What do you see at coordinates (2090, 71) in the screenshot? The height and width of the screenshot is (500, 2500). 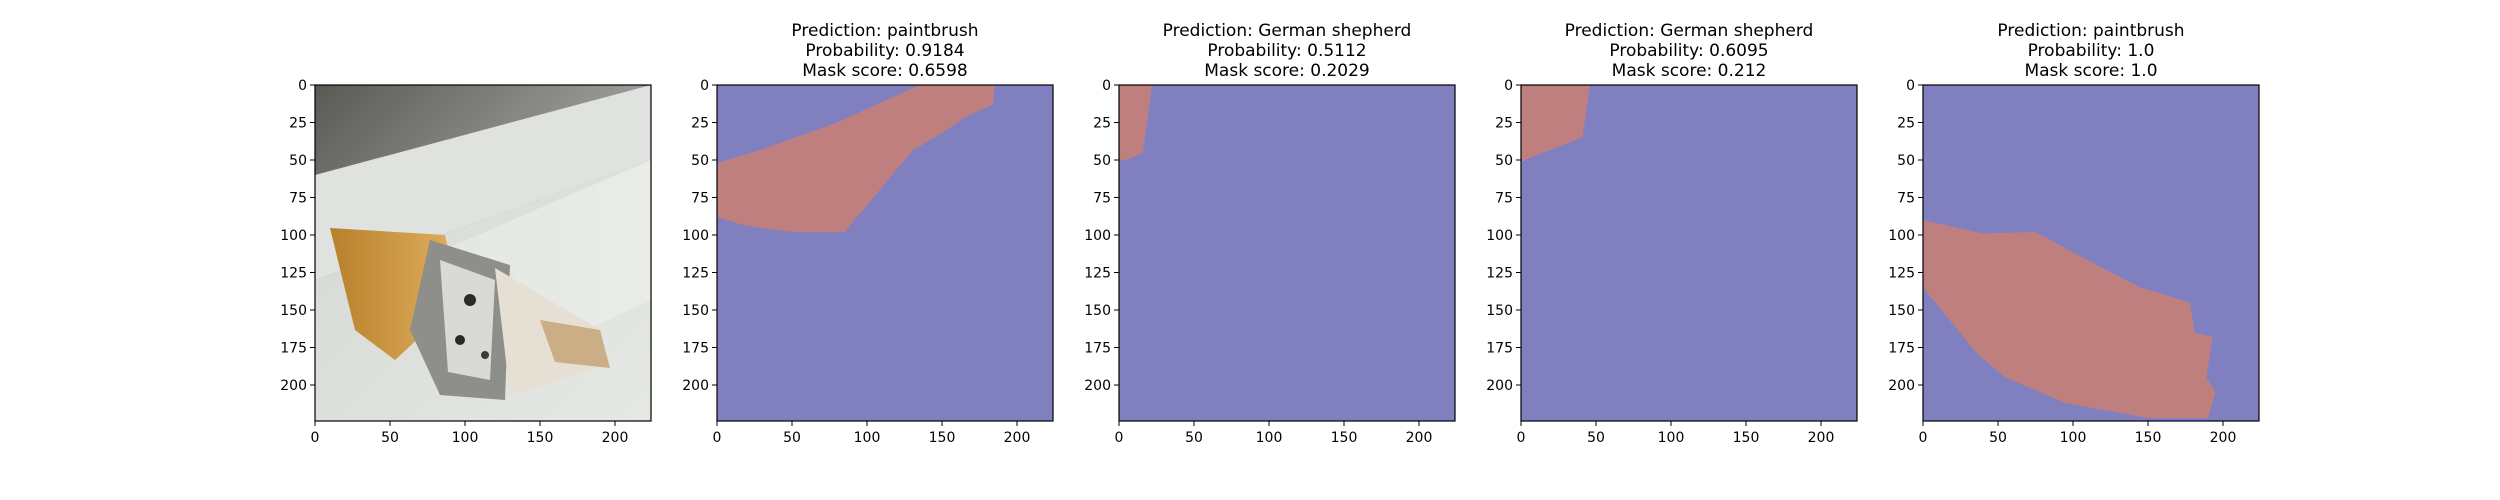 I see `title-mask-score: Mask score: 1.0` at bounding box center [2090, 71].